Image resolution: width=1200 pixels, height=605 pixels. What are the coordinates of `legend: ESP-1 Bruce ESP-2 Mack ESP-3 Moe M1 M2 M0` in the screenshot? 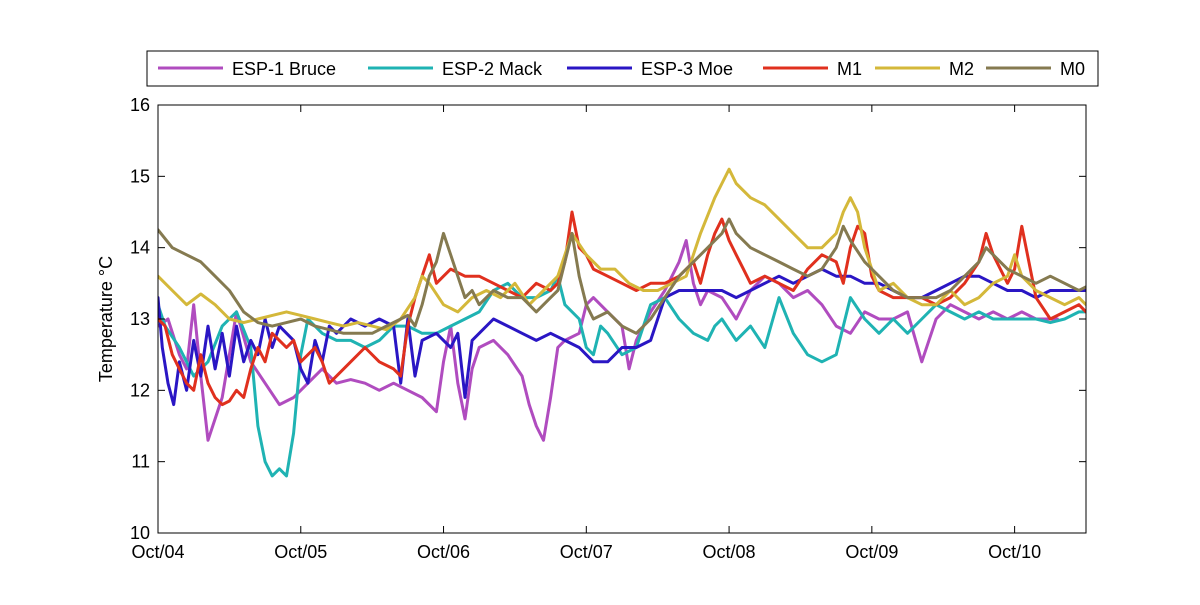 It's located at (622, 68).